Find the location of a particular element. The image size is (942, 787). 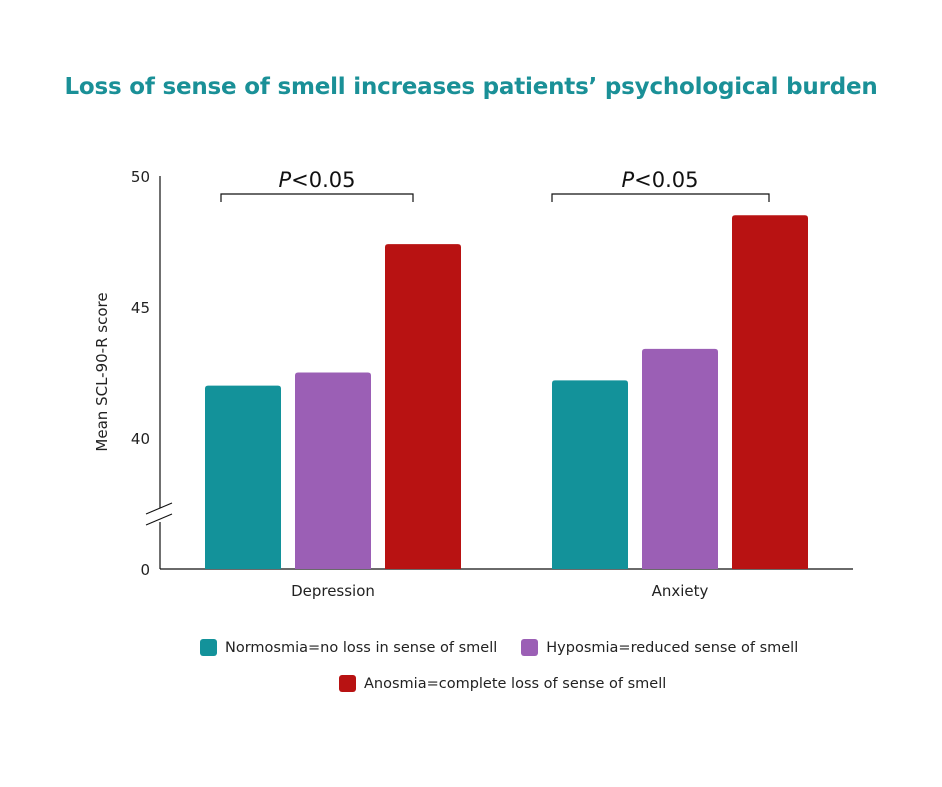

bar-anxiety-anosmia is located at coordinates (770, 392).